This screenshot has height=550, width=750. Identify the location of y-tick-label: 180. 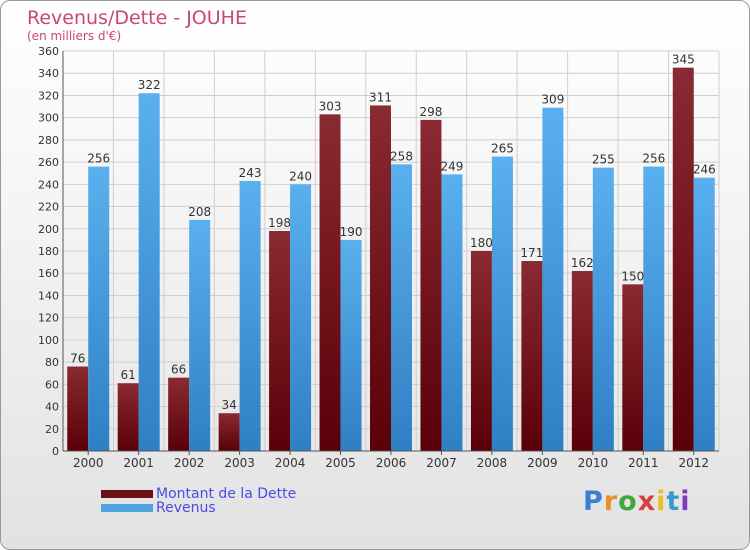
(48, 251).